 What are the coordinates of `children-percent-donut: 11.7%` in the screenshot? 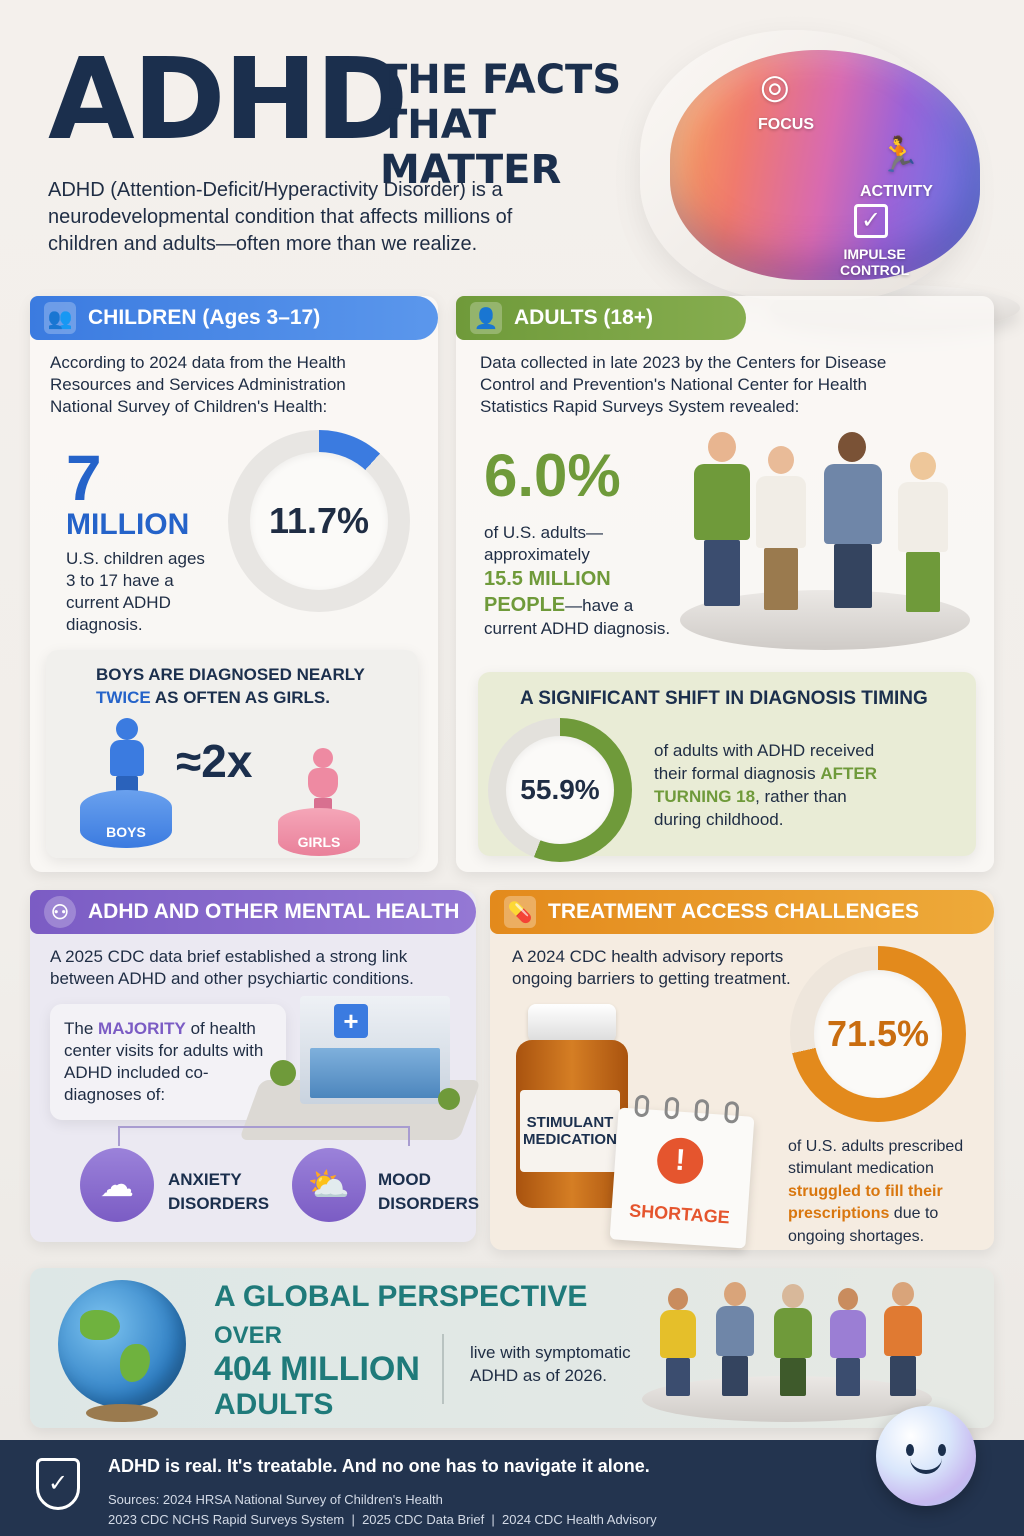 It's located at (319, 521).